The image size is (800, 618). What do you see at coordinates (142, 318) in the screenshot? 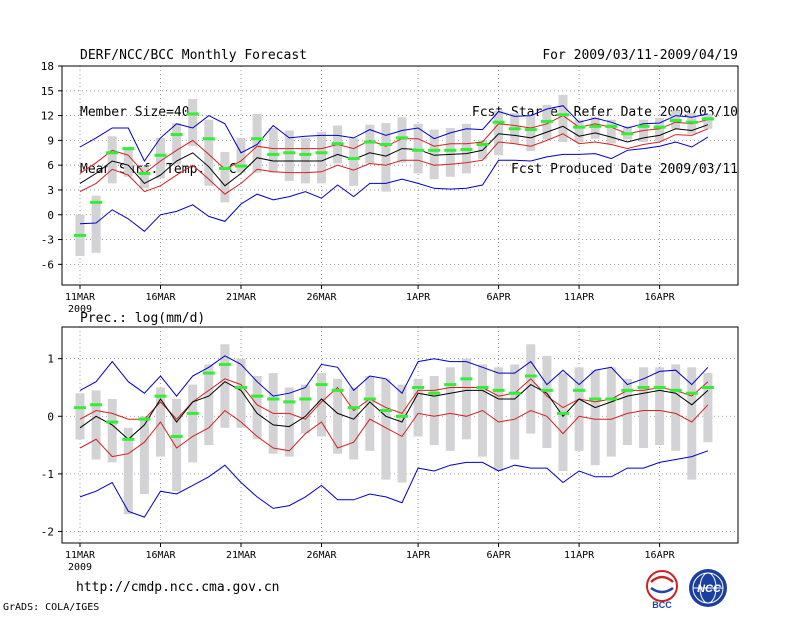
I see `precipitation-title: Prec.: log(mm/d)` at bounding box center [142, 318].